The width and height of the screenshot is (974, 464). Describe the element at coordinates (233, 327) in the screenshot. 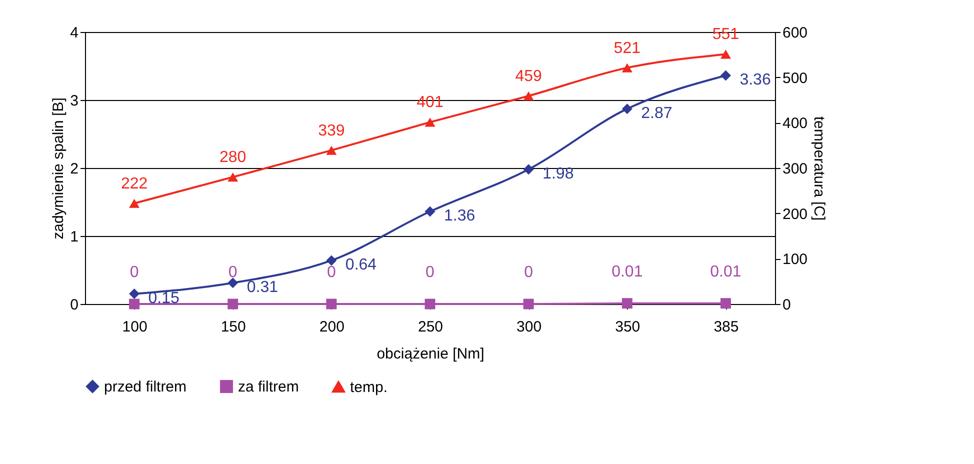

I see `x-tick-label: 150` at that location.